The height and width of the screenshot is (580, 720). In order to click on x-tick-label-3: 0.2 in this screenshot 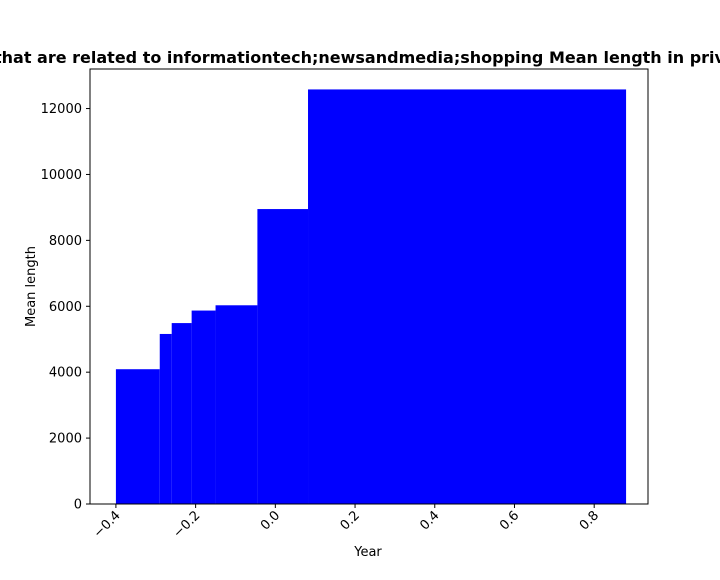, I will do `click(350, 520)`.